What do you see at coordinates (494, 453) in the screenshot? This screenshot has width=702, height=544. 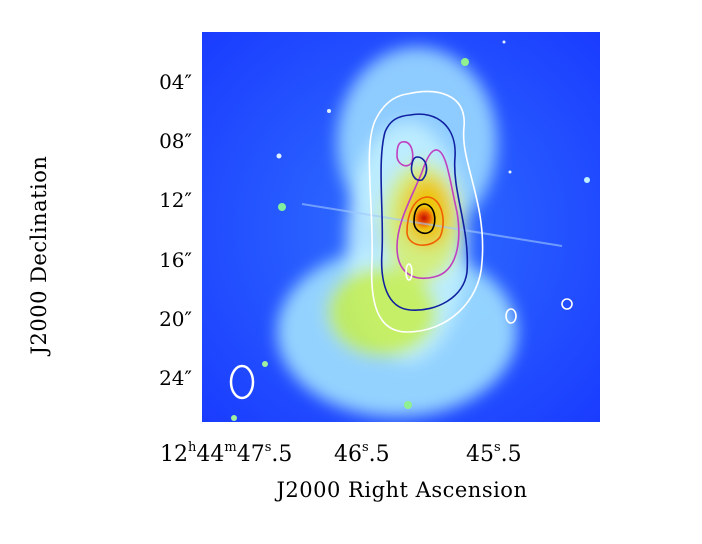 I see `x-tick-label: 45s.5` at bounding box center [494, 453].